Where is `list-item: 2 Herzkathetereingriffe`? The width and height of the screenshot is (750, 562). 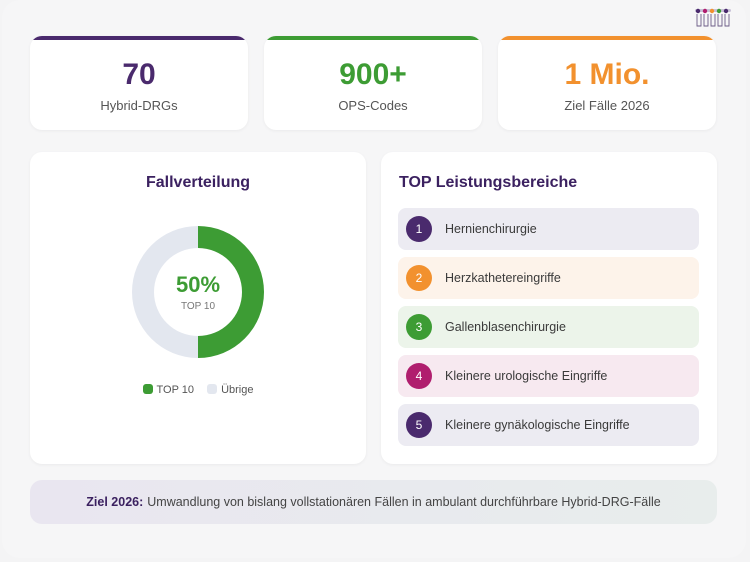
list-item: 2 Herzkathetereingriffe is located at coordinates (548, 278).